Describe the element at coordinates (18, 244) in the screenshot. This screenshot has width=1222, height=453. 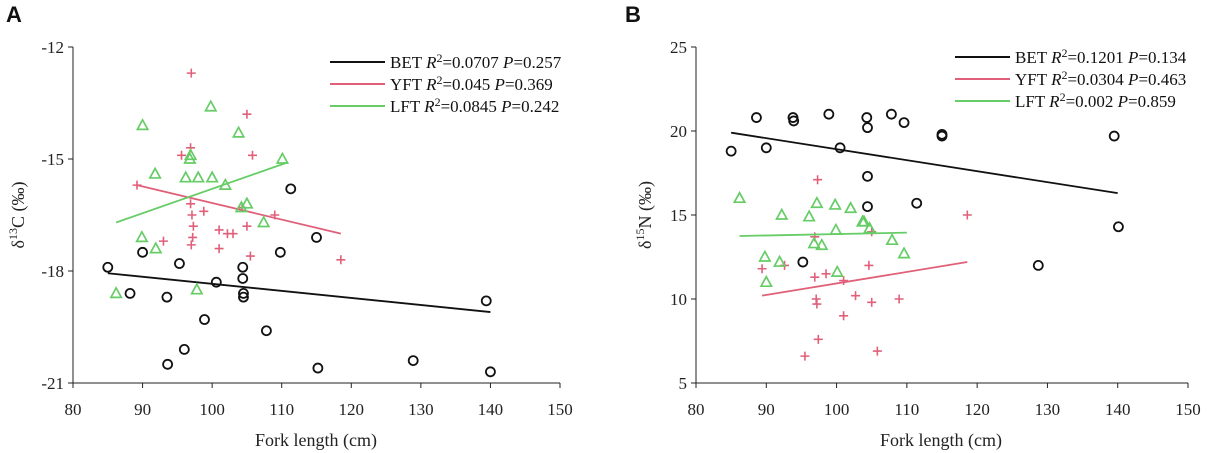
I see `panel-a-y-axis-title-delta: δ` at that location.